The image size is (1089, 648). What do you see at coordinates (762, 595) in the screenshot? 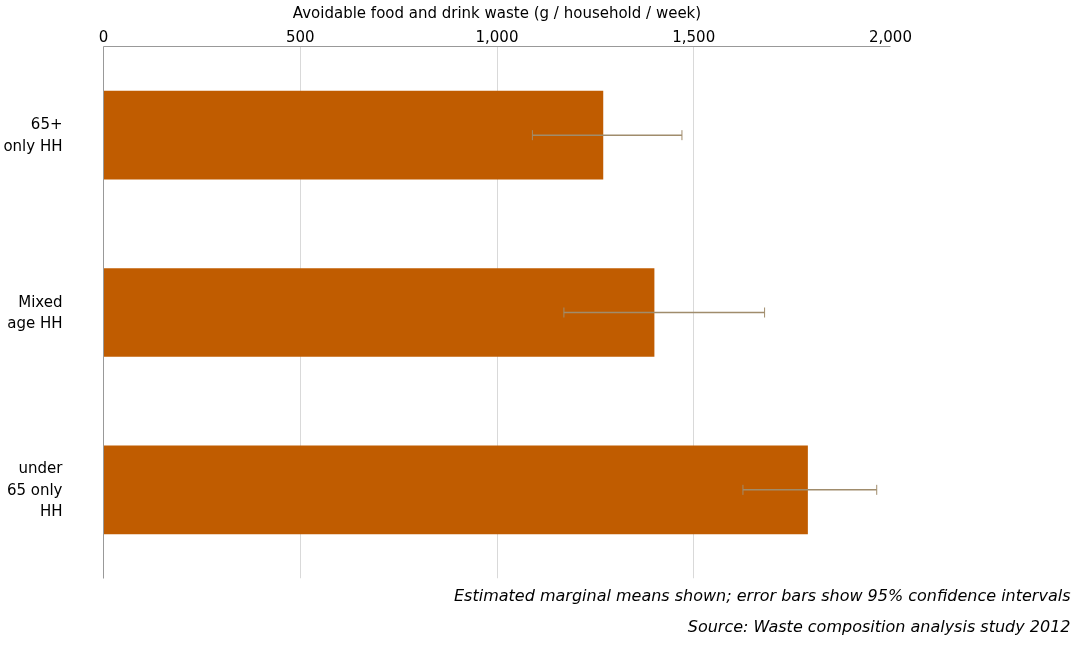
I see `text: Estimated marginal means shown; error bars show 95% confidence intervals` at bounding box center [762, 595].